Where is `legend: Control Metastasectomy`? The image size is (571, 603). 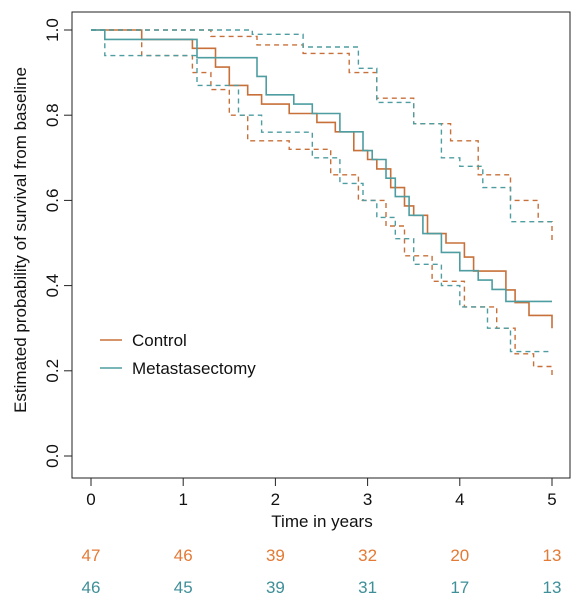
legend: Control Metastasectomy is located at coordinates (178, 354).